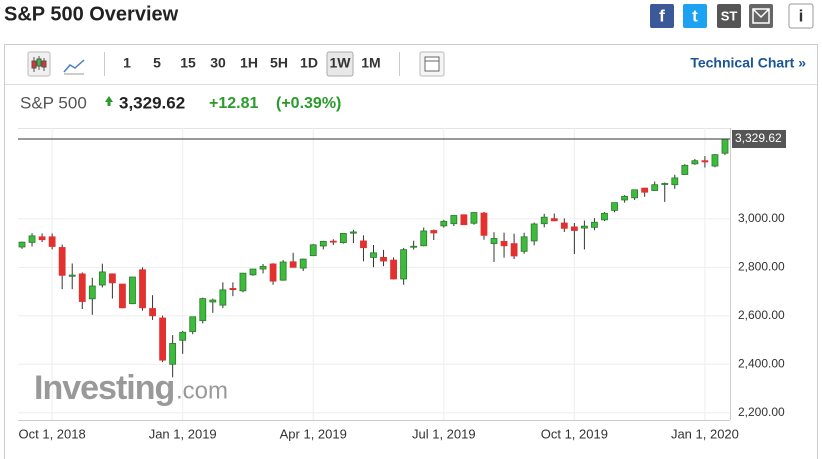  What do you see at coordinates (218, 63) in the screenshot?
I see `interval-button: 30` at bounding box center [218, 63].